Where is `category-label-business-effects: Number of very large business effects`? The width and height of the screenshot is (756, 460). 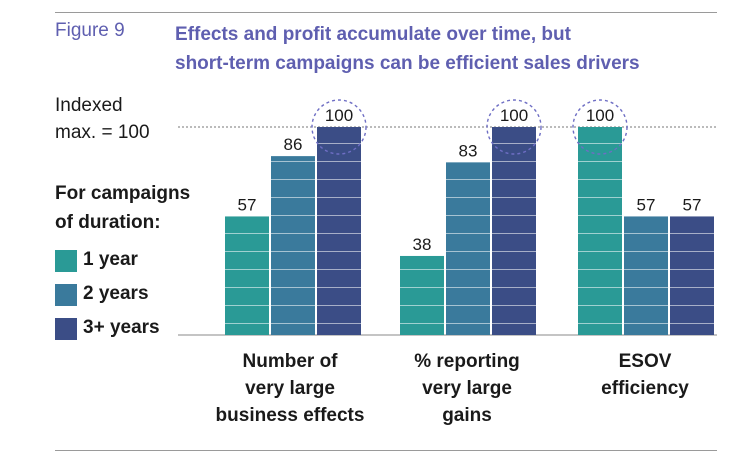
category-label-business-effects: Number of very large business effects is located at coordinates (290, 388).